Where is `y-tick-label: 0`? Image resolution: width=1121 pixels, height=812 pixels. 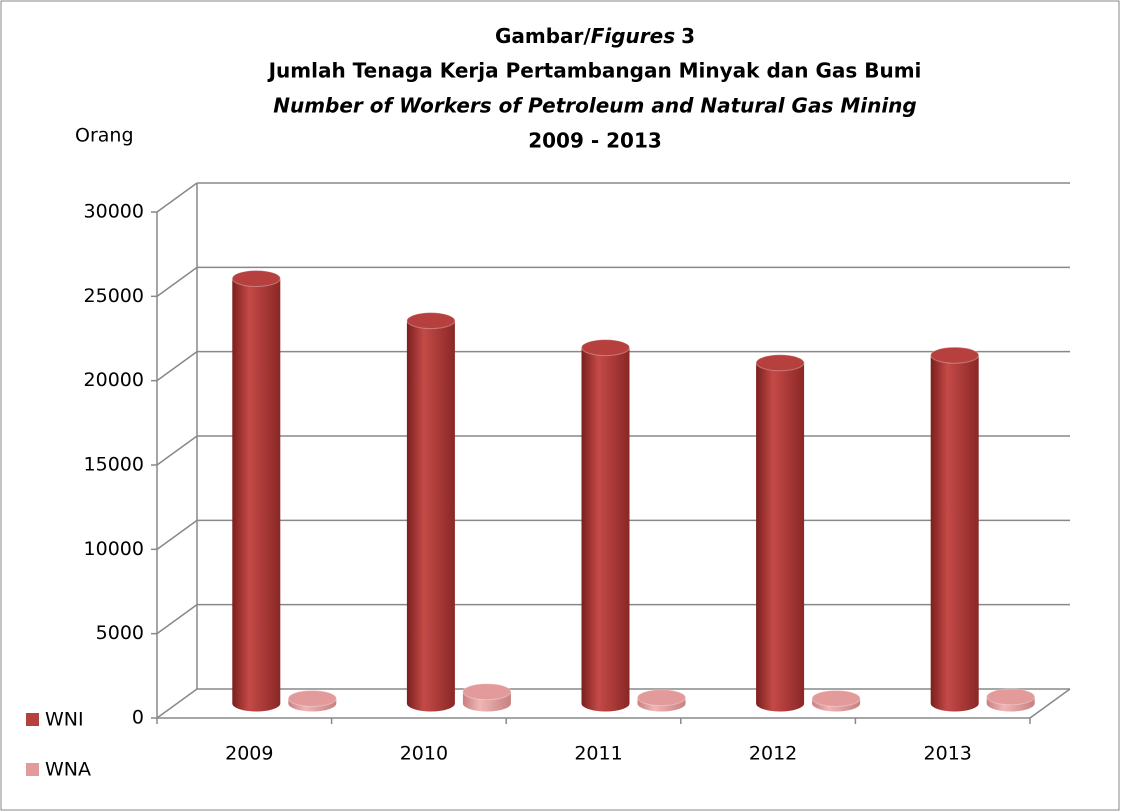 y-tick-label: 0 is located at coordinates (138, 718).